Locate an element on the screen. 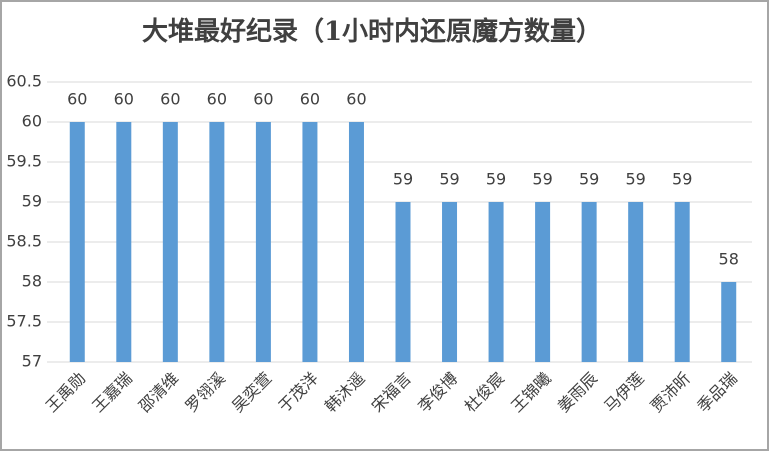 This screenshot has height=452, width=770. y-tick-label: 59 is located at coordinates (32, 201).